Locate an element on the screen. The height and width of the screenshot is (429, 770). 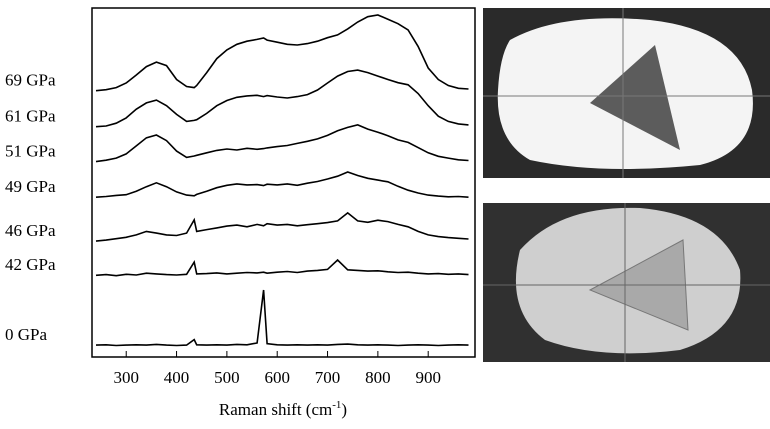
x-tick-label: 700 is located at coordinates (328, 377).